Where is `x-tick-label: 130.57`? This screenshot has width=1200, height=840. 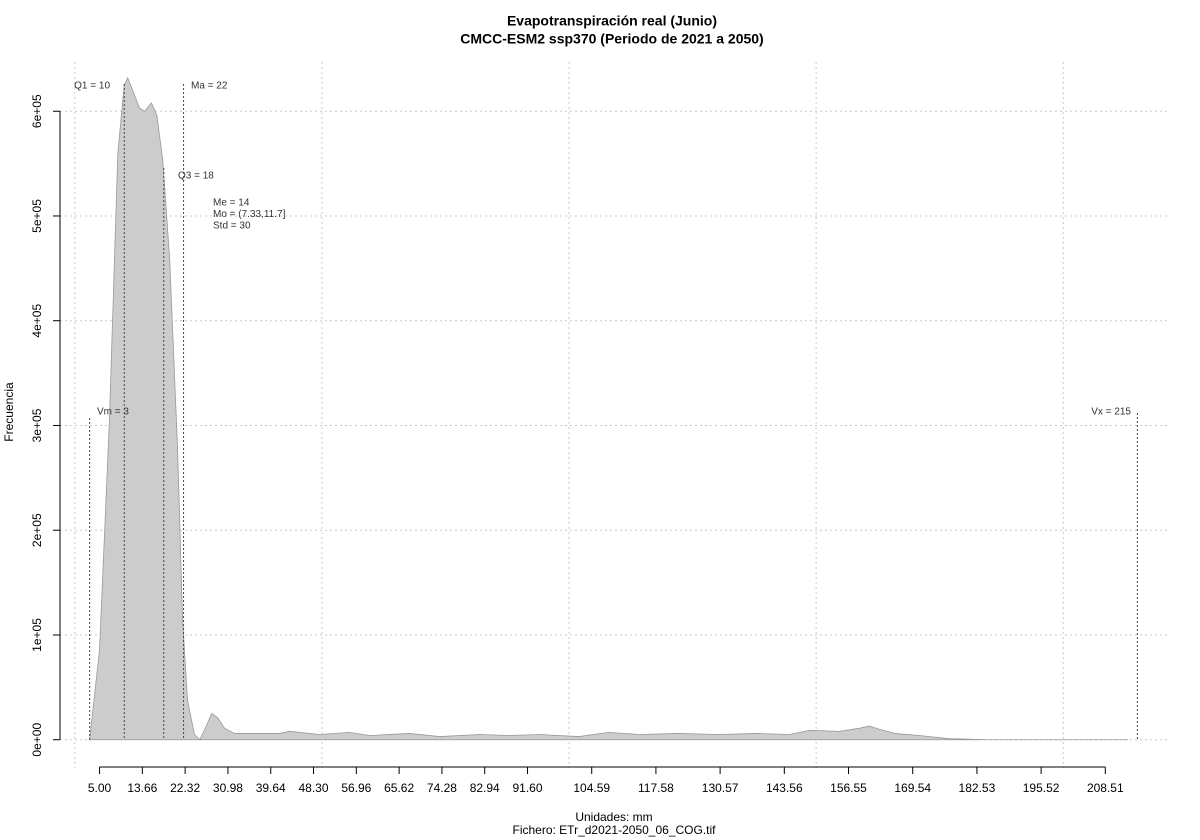
x-tick-label: 130.57 is located at coordinates (720, 788).